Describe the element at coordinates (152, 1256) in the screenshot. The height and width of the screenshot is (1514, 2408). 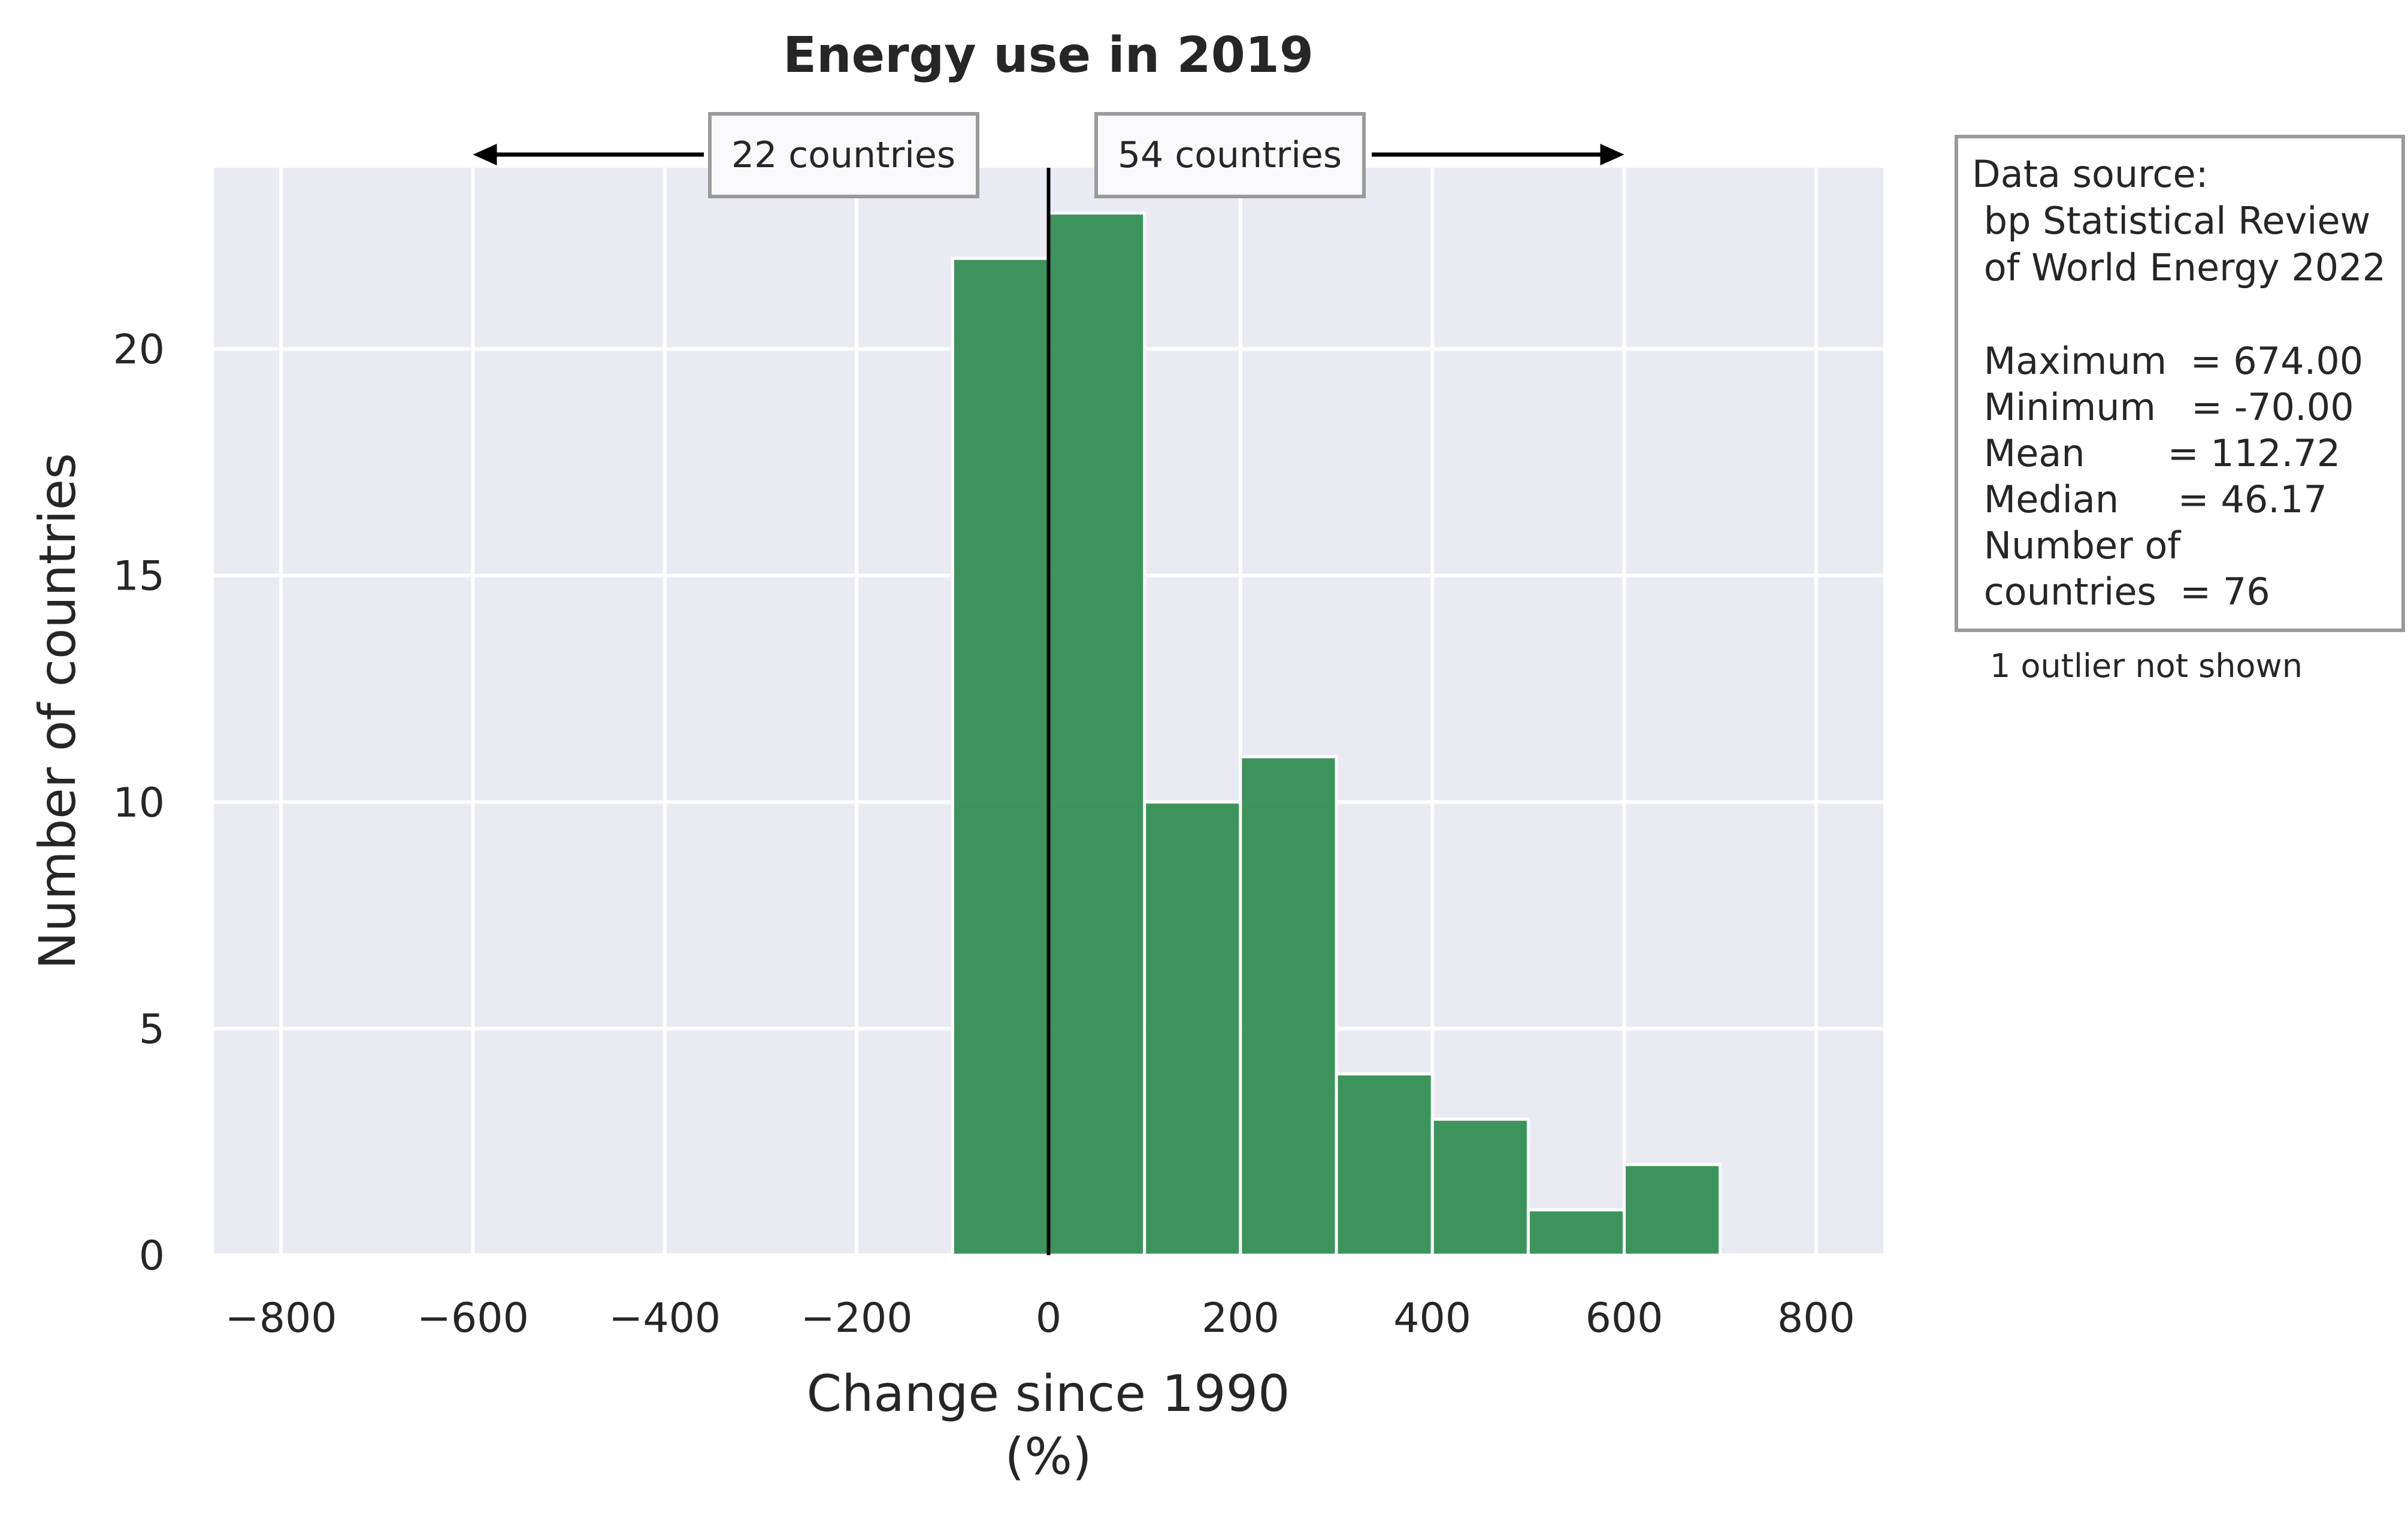
I see `y-tick-label: 0` at that location.